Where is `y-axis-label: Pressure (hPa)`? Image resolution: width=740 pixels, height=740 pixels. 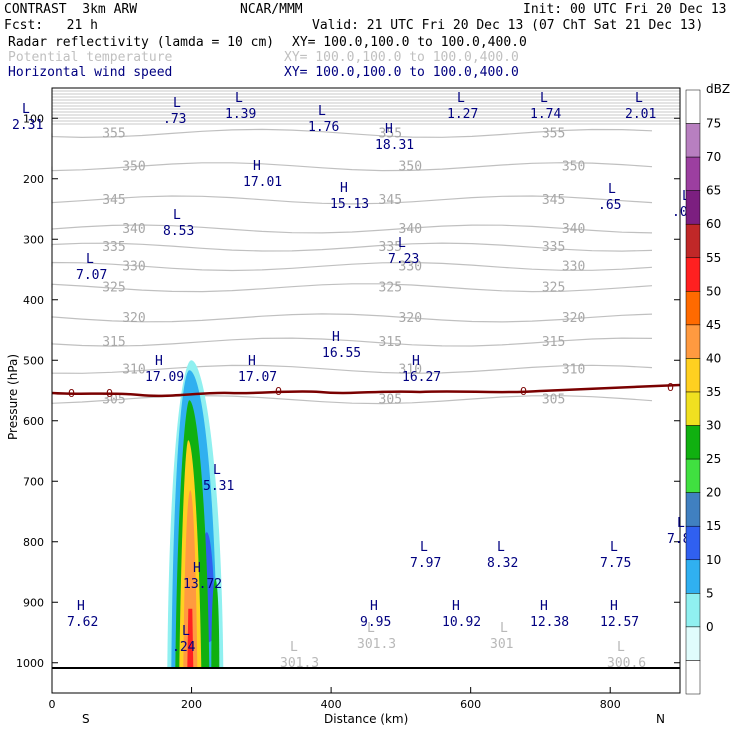
y-axis-label: Pressure (hPa) is located at coordinates (13, 396).